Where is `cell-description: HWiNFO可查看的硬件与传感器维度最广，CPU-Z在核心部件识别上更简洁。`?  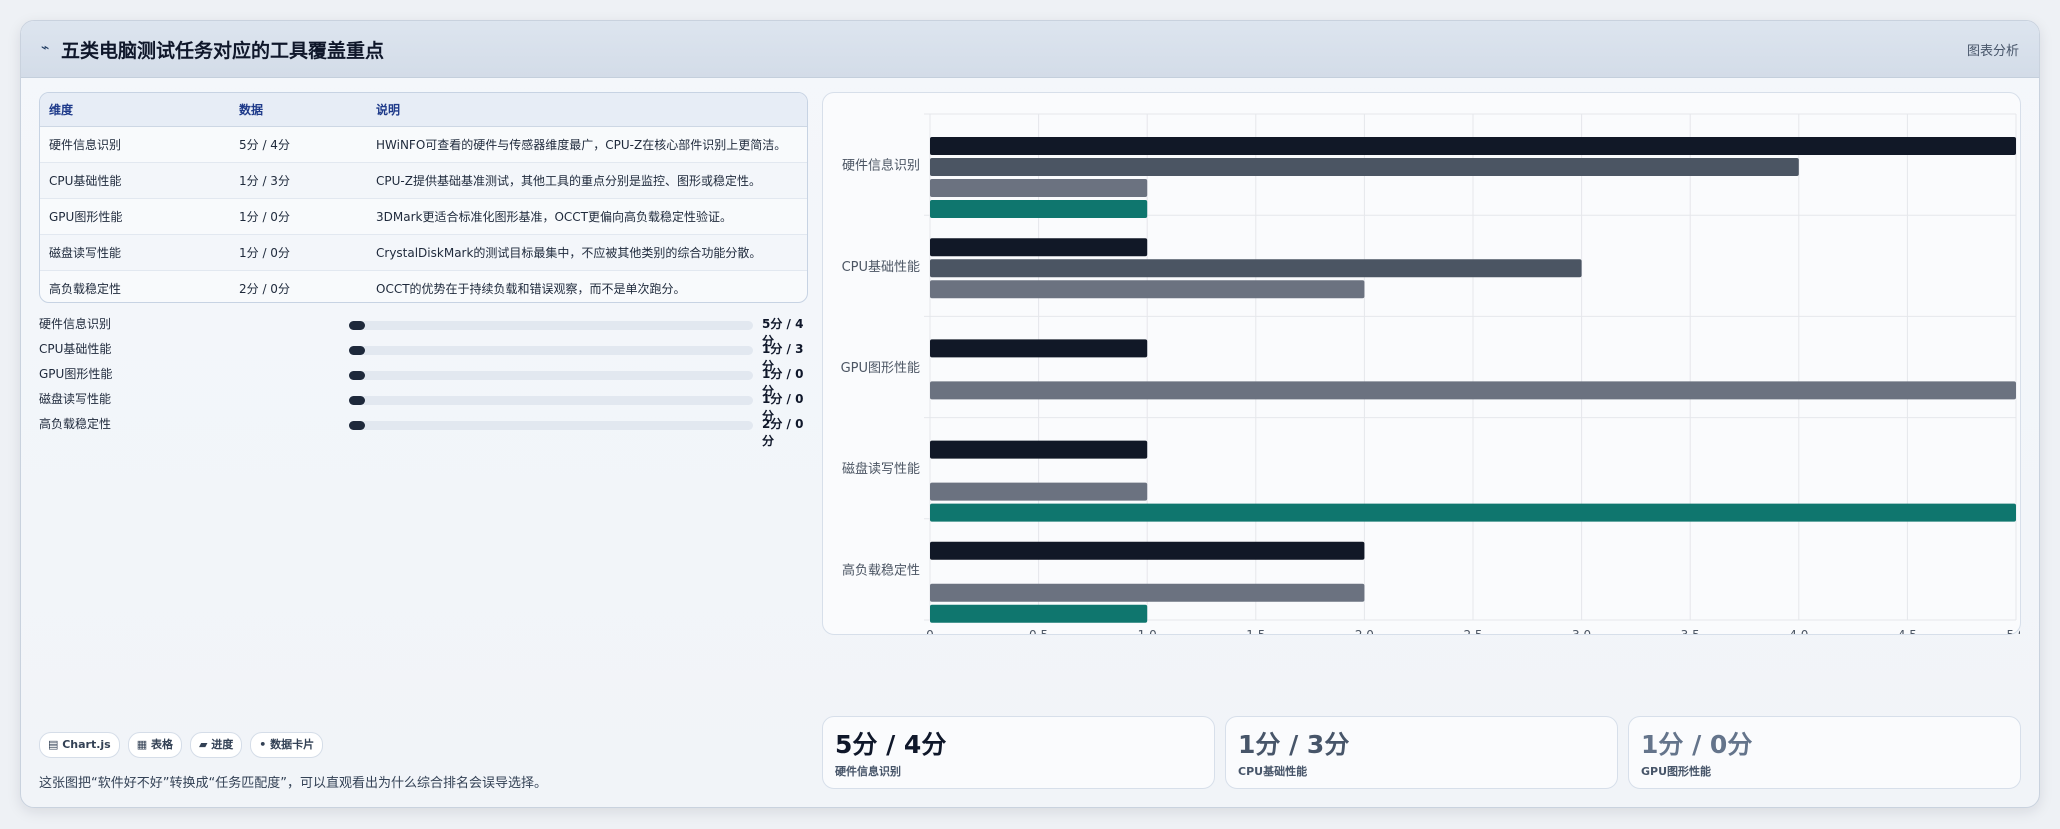 cell-description: HWiNFO可查看的硬件与传感器维度最广，CPU-Z在核心部件识别上更简洁。 is located at coordinates (587, 144).